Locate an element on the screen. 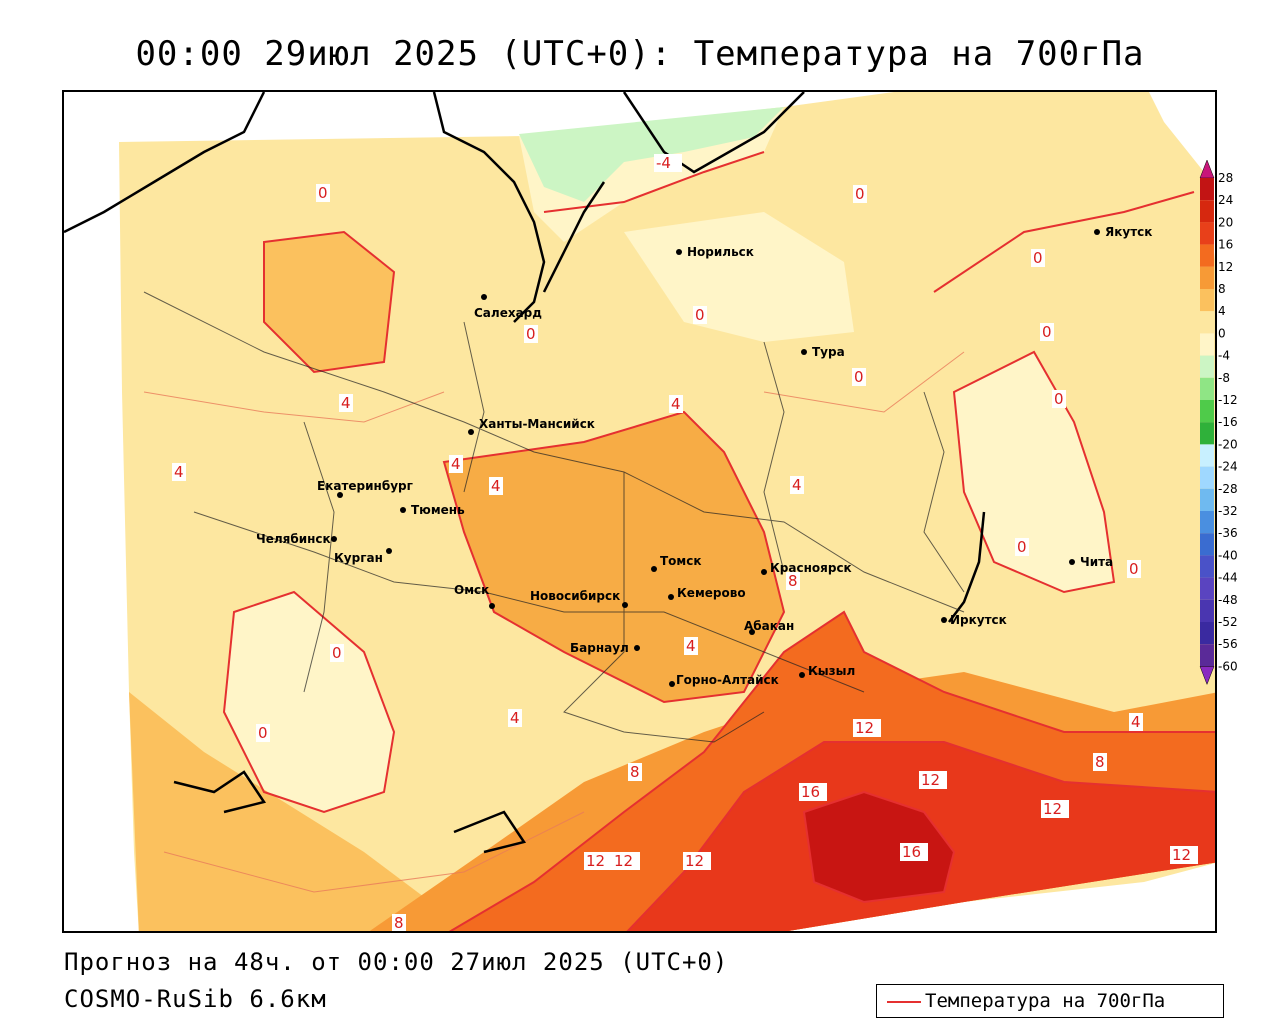  colorbar-arrow-top is located at coordinates (1207, 169).